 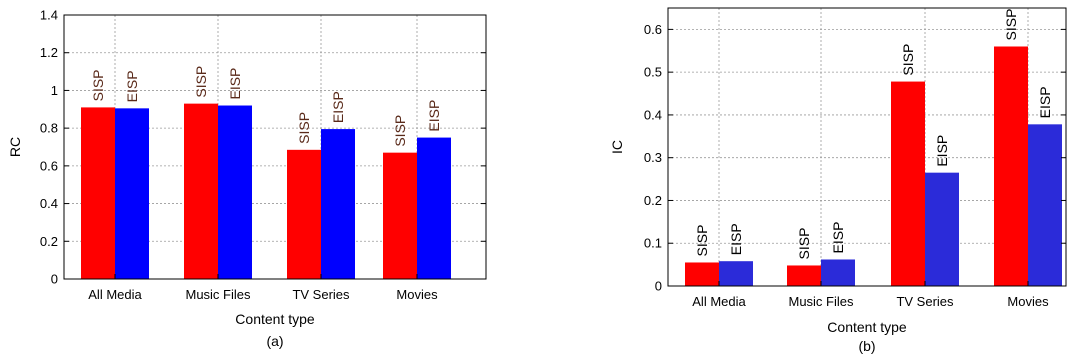 I want to click on subfigure-caption: (a), so click(x=274, y=341).